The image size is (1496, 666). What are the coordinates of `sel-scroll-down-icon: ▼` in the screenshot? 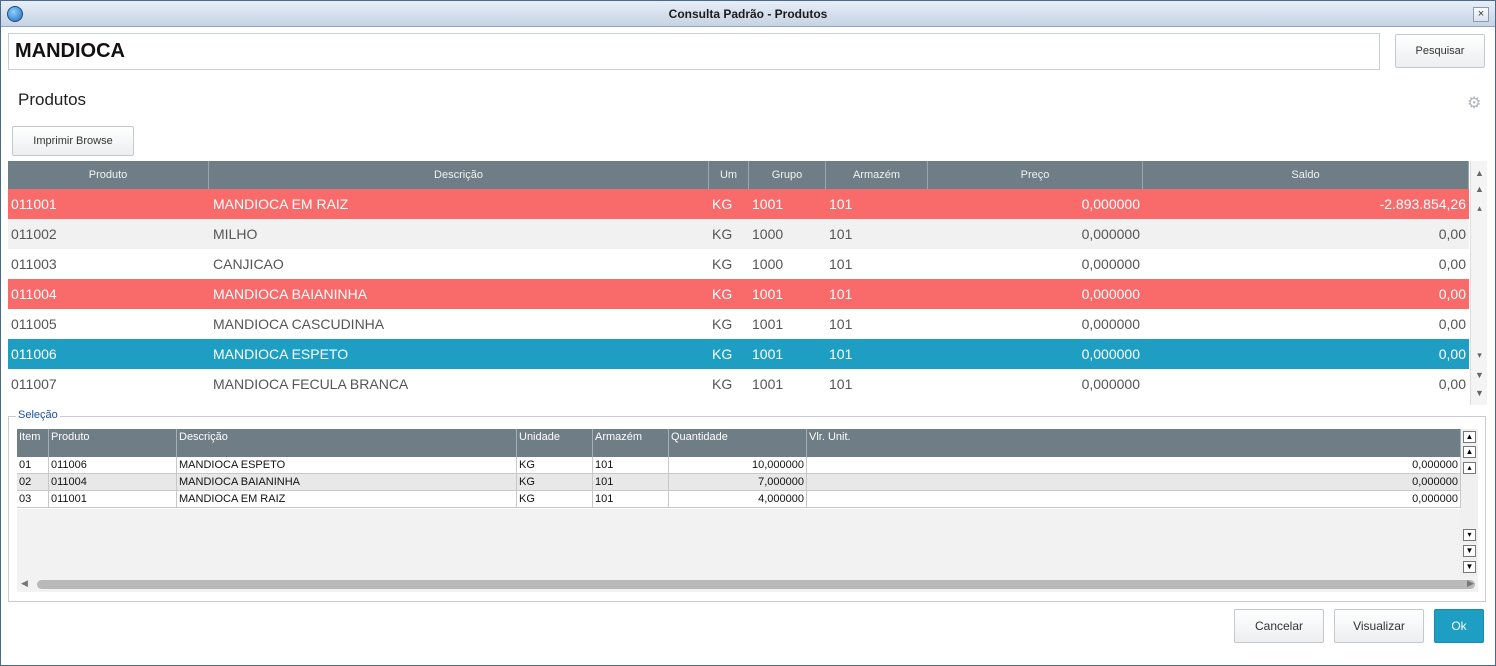 It's located at (1469, 551).